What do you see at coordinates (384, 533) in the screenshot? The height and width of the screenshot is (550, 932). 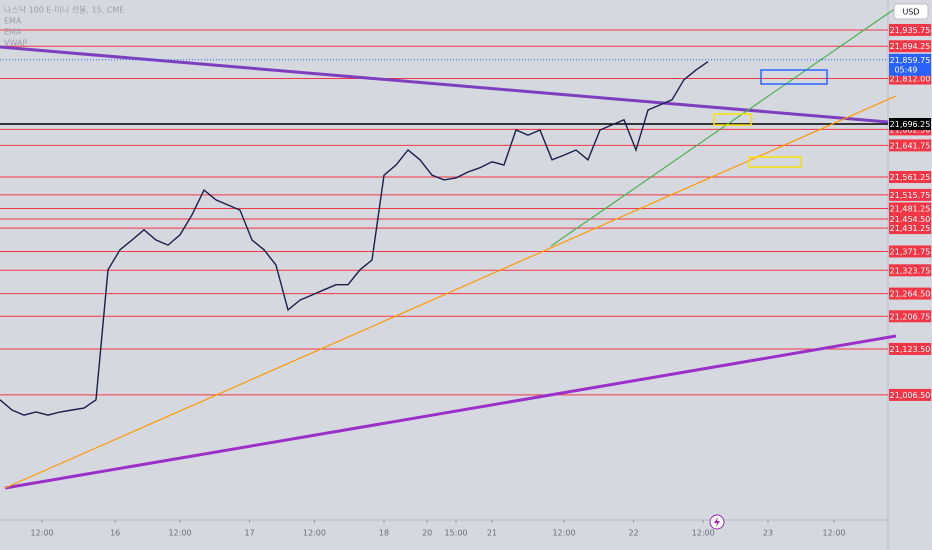 I see `x-tick-label: 18` at bounding box center [384, 533].